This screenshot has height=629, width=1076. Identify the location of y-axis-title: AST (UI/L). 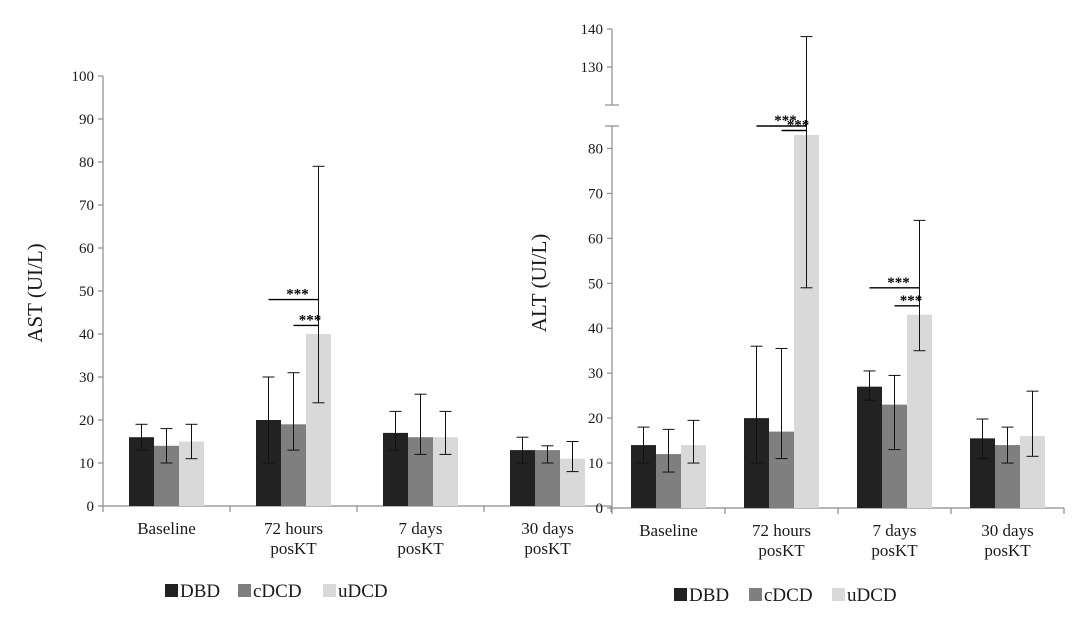
(35, 292).